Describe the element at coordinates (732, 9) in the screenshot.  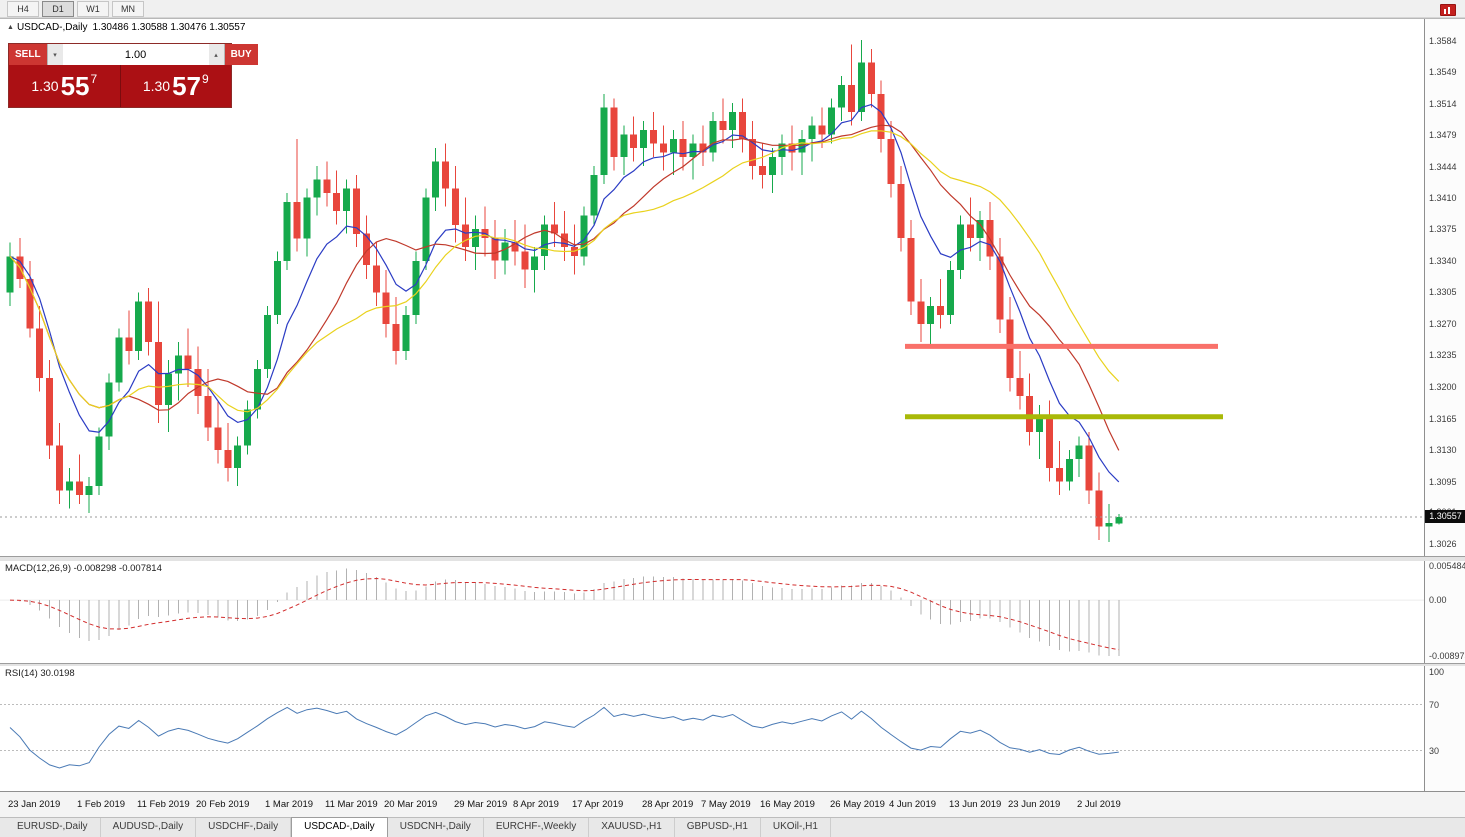
I see `timeframe-toolbar: H4 D1 W1 MN` at that location.